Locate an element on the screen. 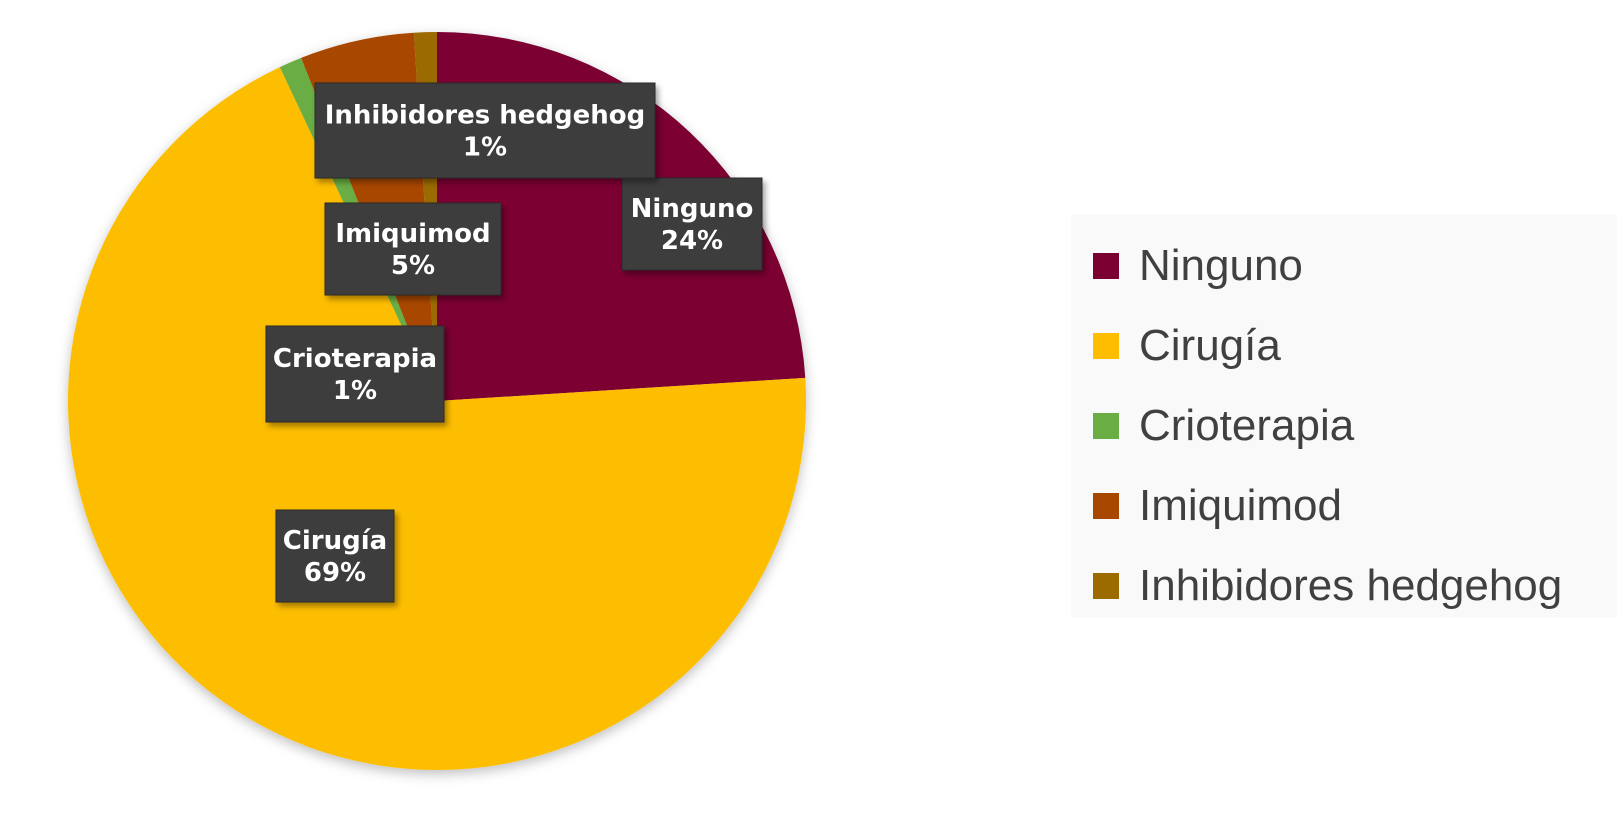 Image resolution: width=1618 pixels, height=827 pixels. data-label-name: Cirugía is located at coordinates (335, 541).